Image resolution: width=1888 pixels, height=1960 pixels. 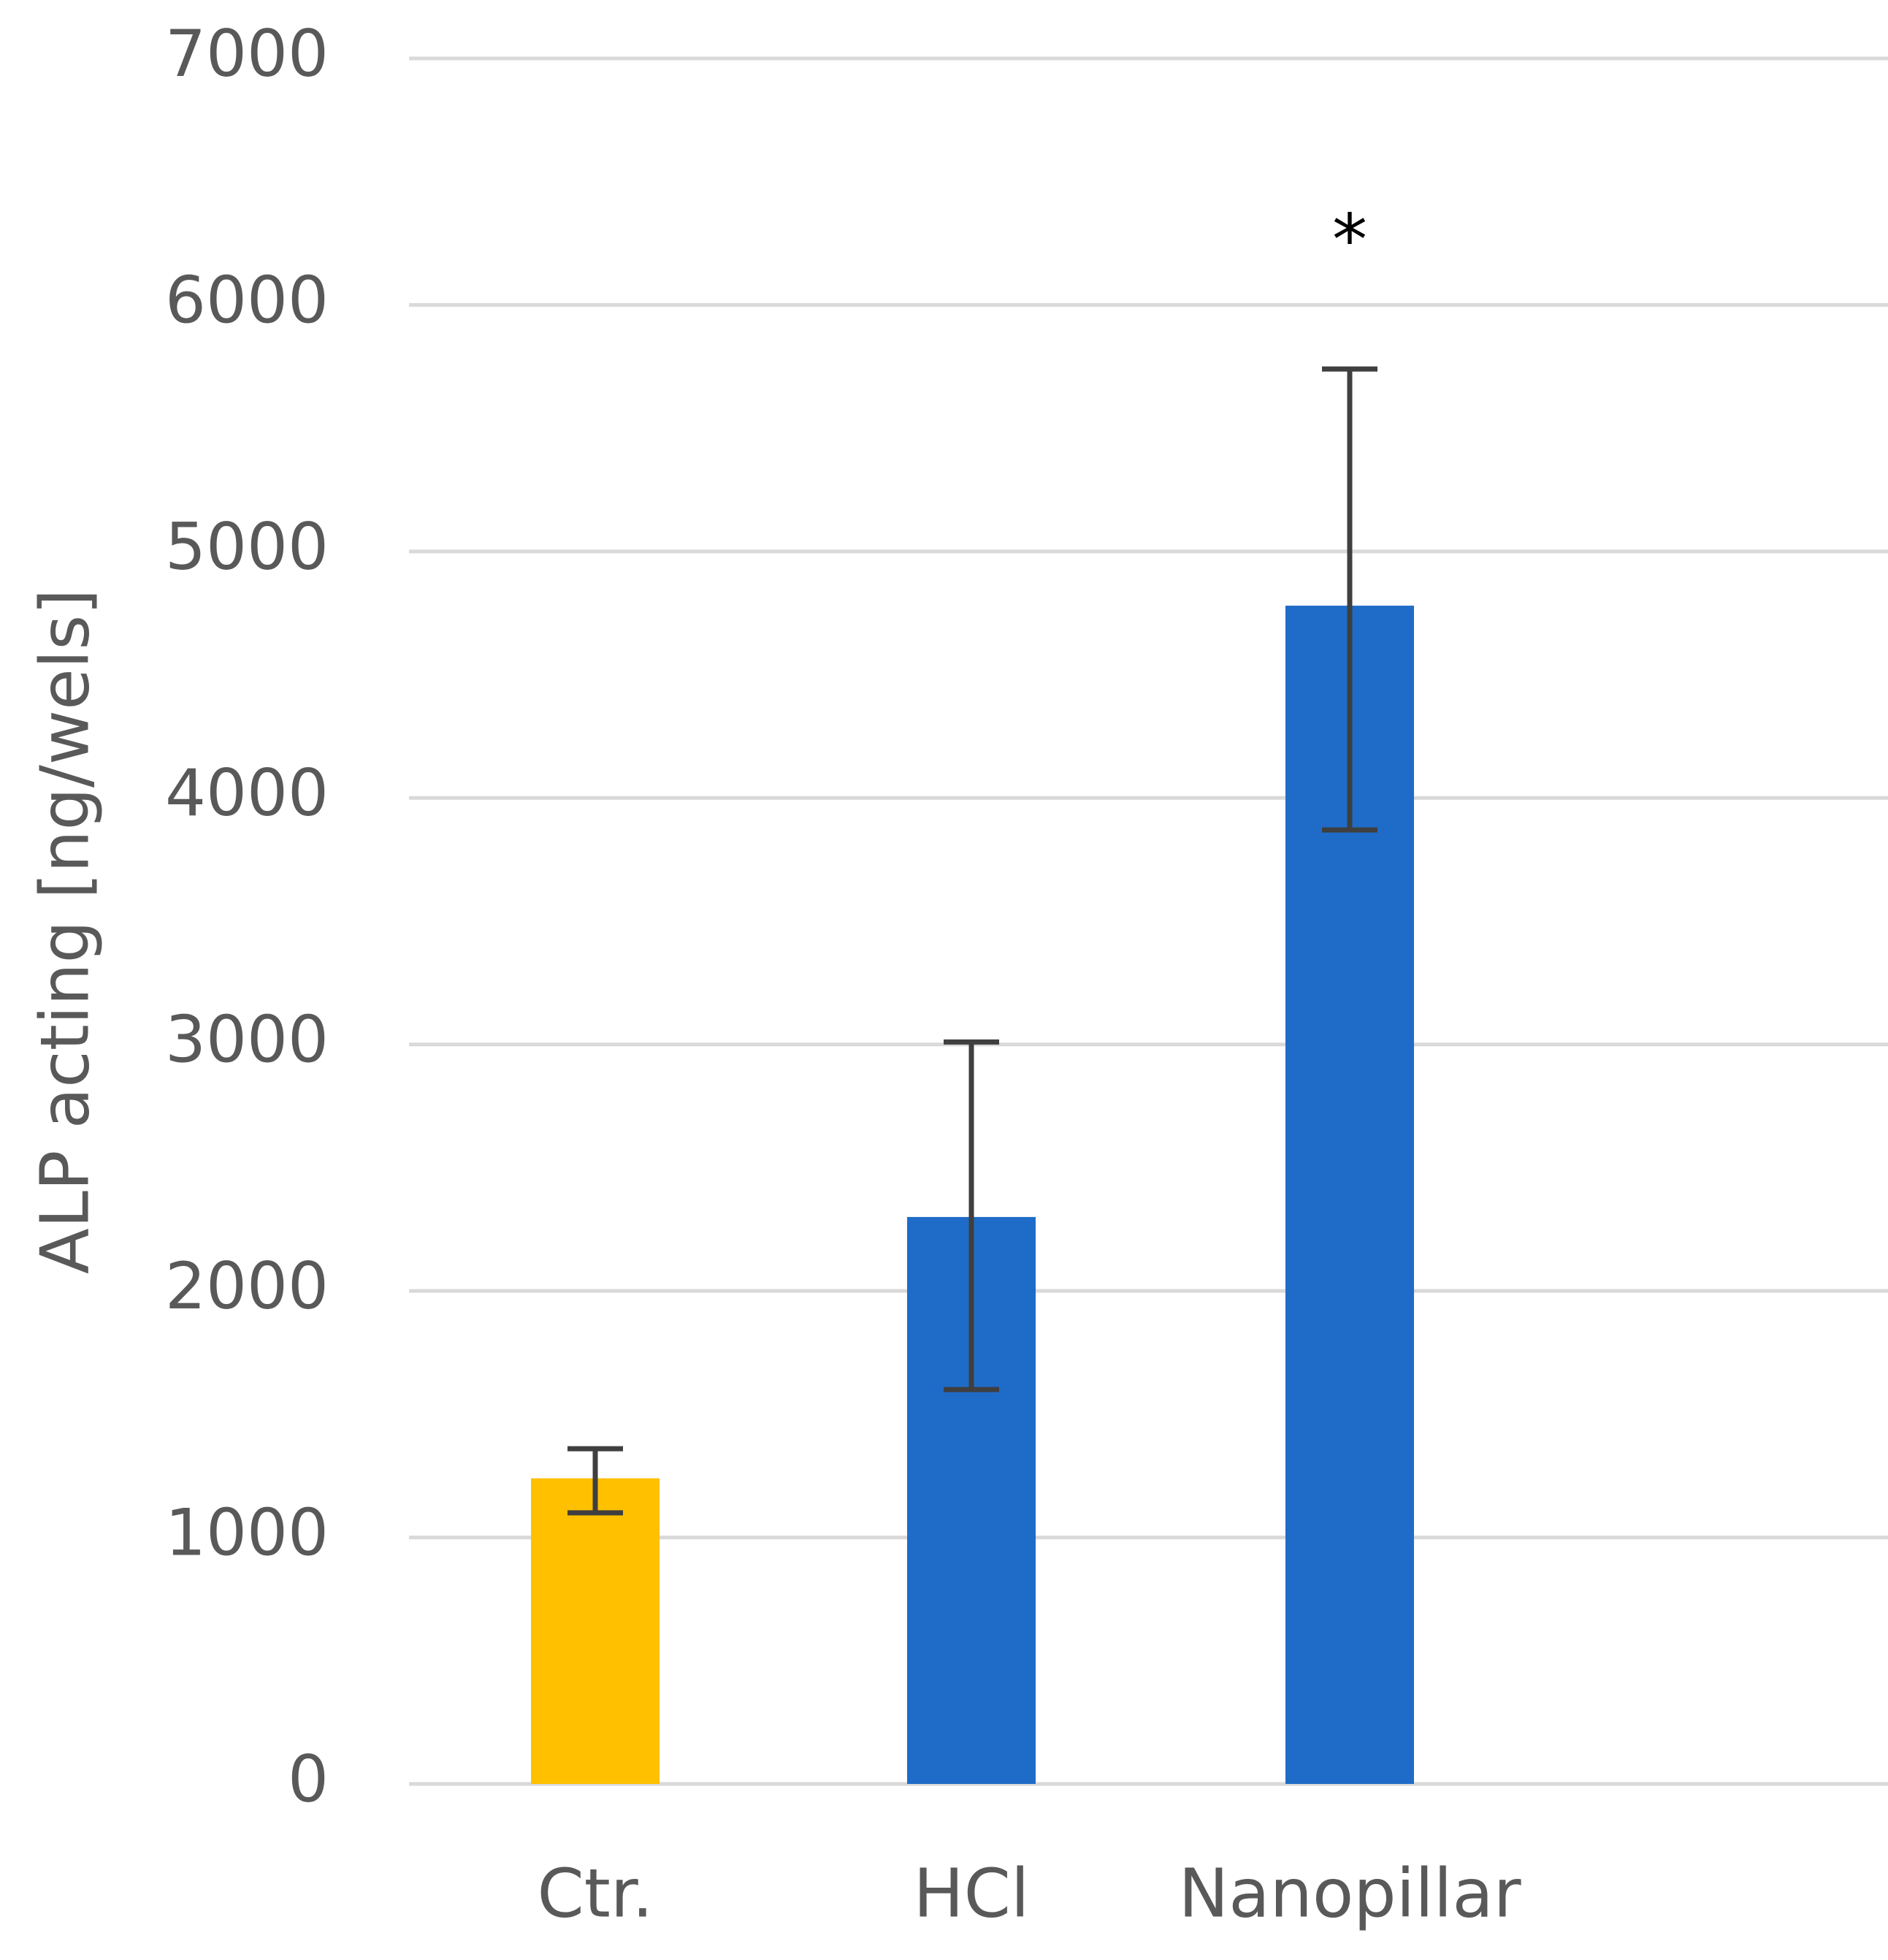 What do you see at coordinates (595, 1481) in the screenshot?
I see `error-bar-ctr` at bounding box center [595, 1481].